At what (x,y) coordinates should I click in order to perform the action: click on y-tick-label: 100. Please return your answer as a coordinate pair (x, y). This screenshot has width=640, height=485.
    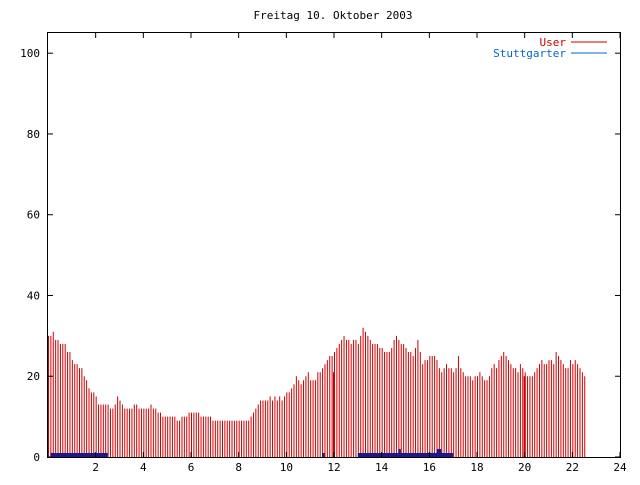
    Looking at the image, I should click on (30, 53).